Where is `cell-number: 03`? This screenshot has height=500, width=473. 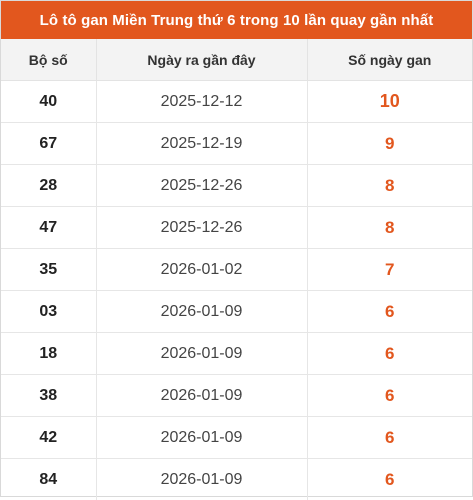
cell-number: 03 is located at coordinates (48, 312).